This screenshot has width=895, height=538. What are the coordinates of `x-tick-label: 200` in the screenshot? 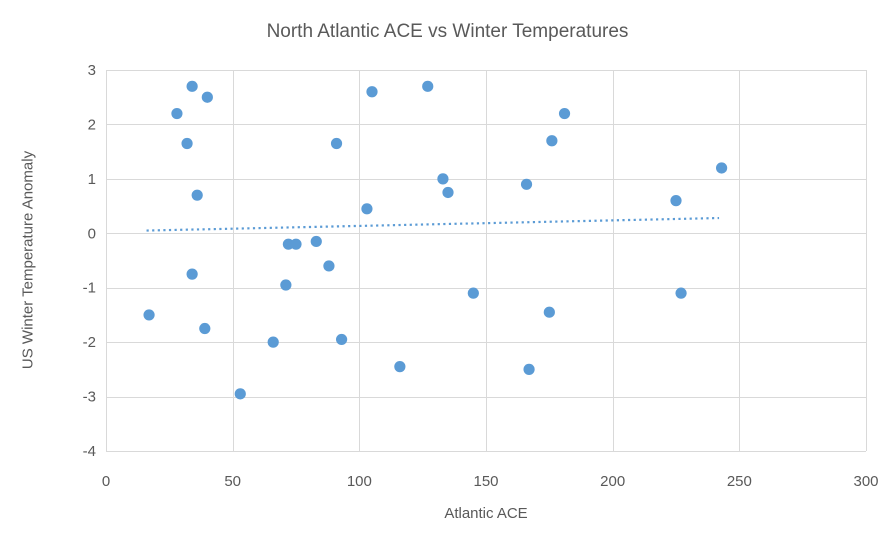 It's located at (612, 481).